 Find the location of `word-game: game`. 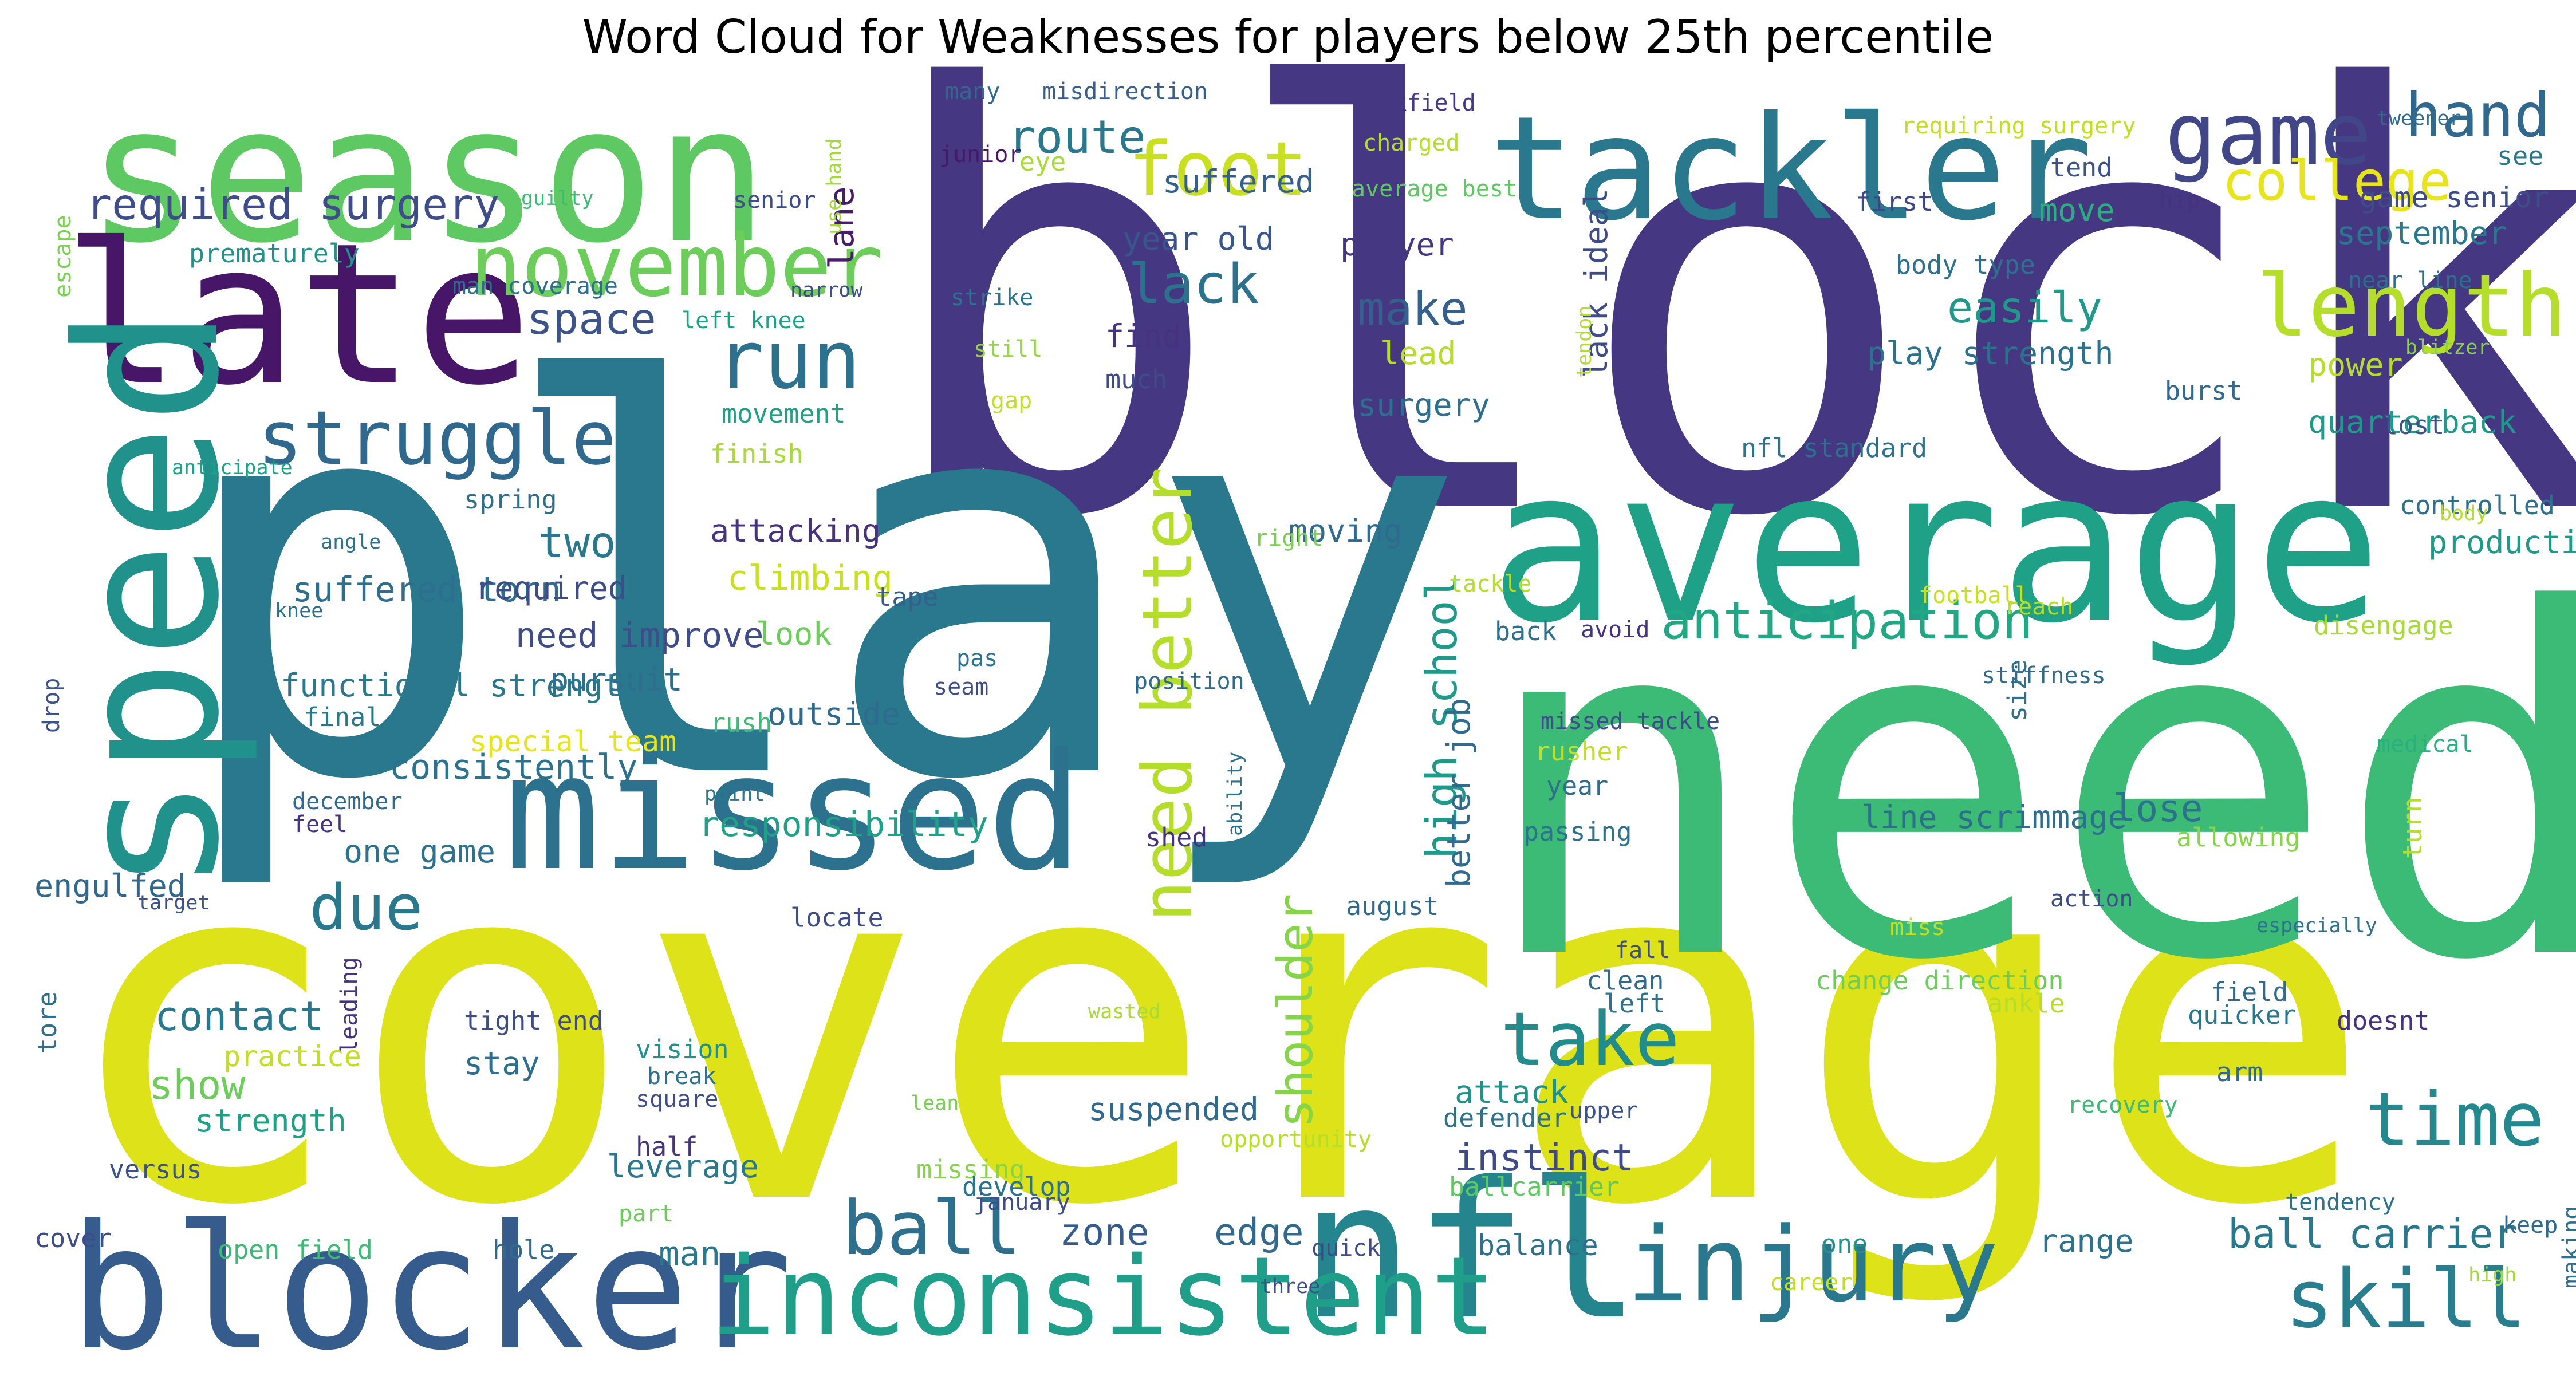

word-game: game is located at coordinates (2268, 134).